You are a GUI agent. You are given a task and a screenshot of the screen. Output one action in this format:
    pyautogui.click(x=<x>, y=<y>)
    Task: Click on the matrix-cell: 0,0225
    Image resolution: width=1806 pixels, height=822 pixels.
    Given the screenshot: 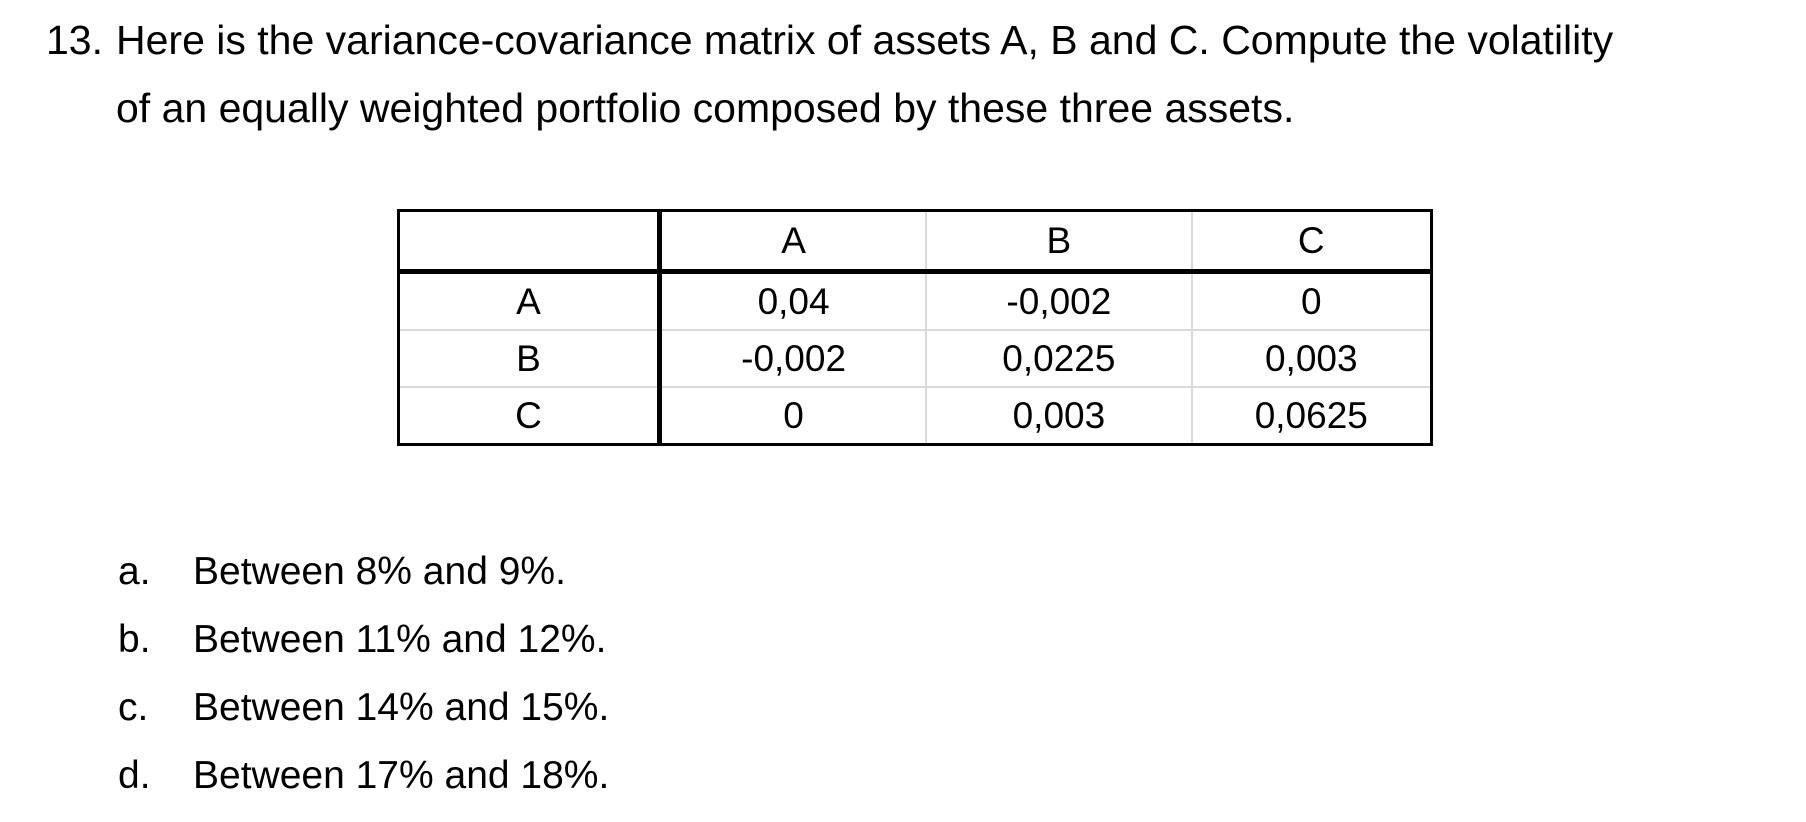 What is the action you would take?
    pyautogui.click(x=1059, y=358)
    